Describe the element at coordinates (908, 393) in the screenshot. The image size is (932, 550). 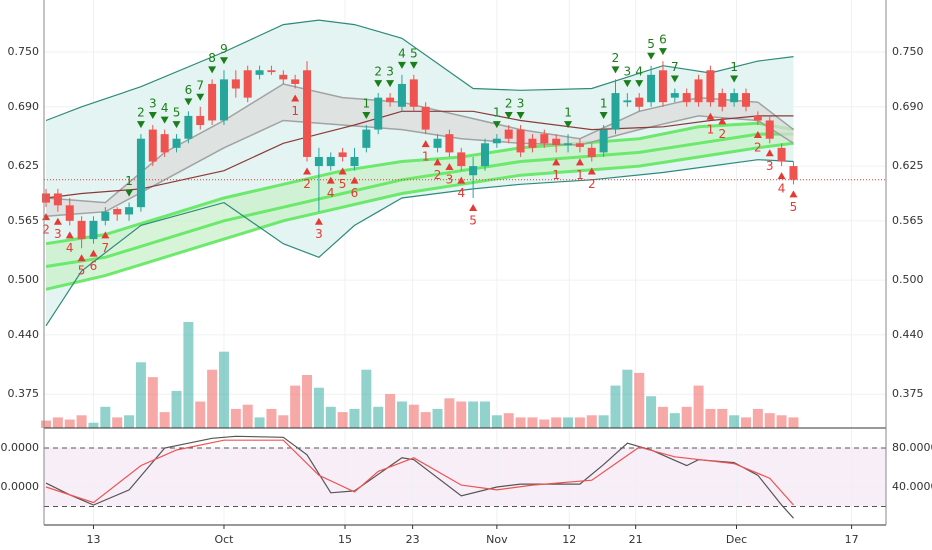
I see `y-tick-label-right: 0.375` at that location.